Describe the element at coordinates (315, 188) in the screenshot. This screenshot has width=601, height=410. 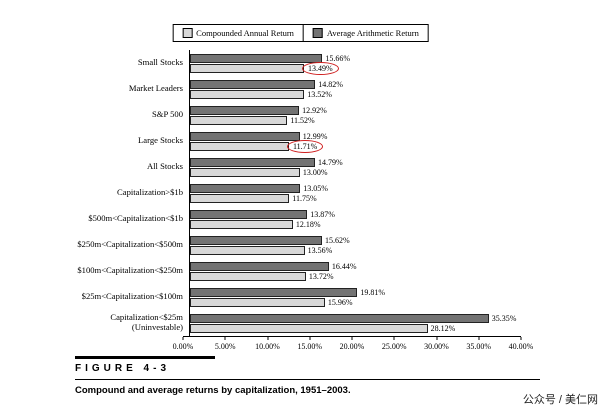
I see `value-label: 13.05%` at that location.